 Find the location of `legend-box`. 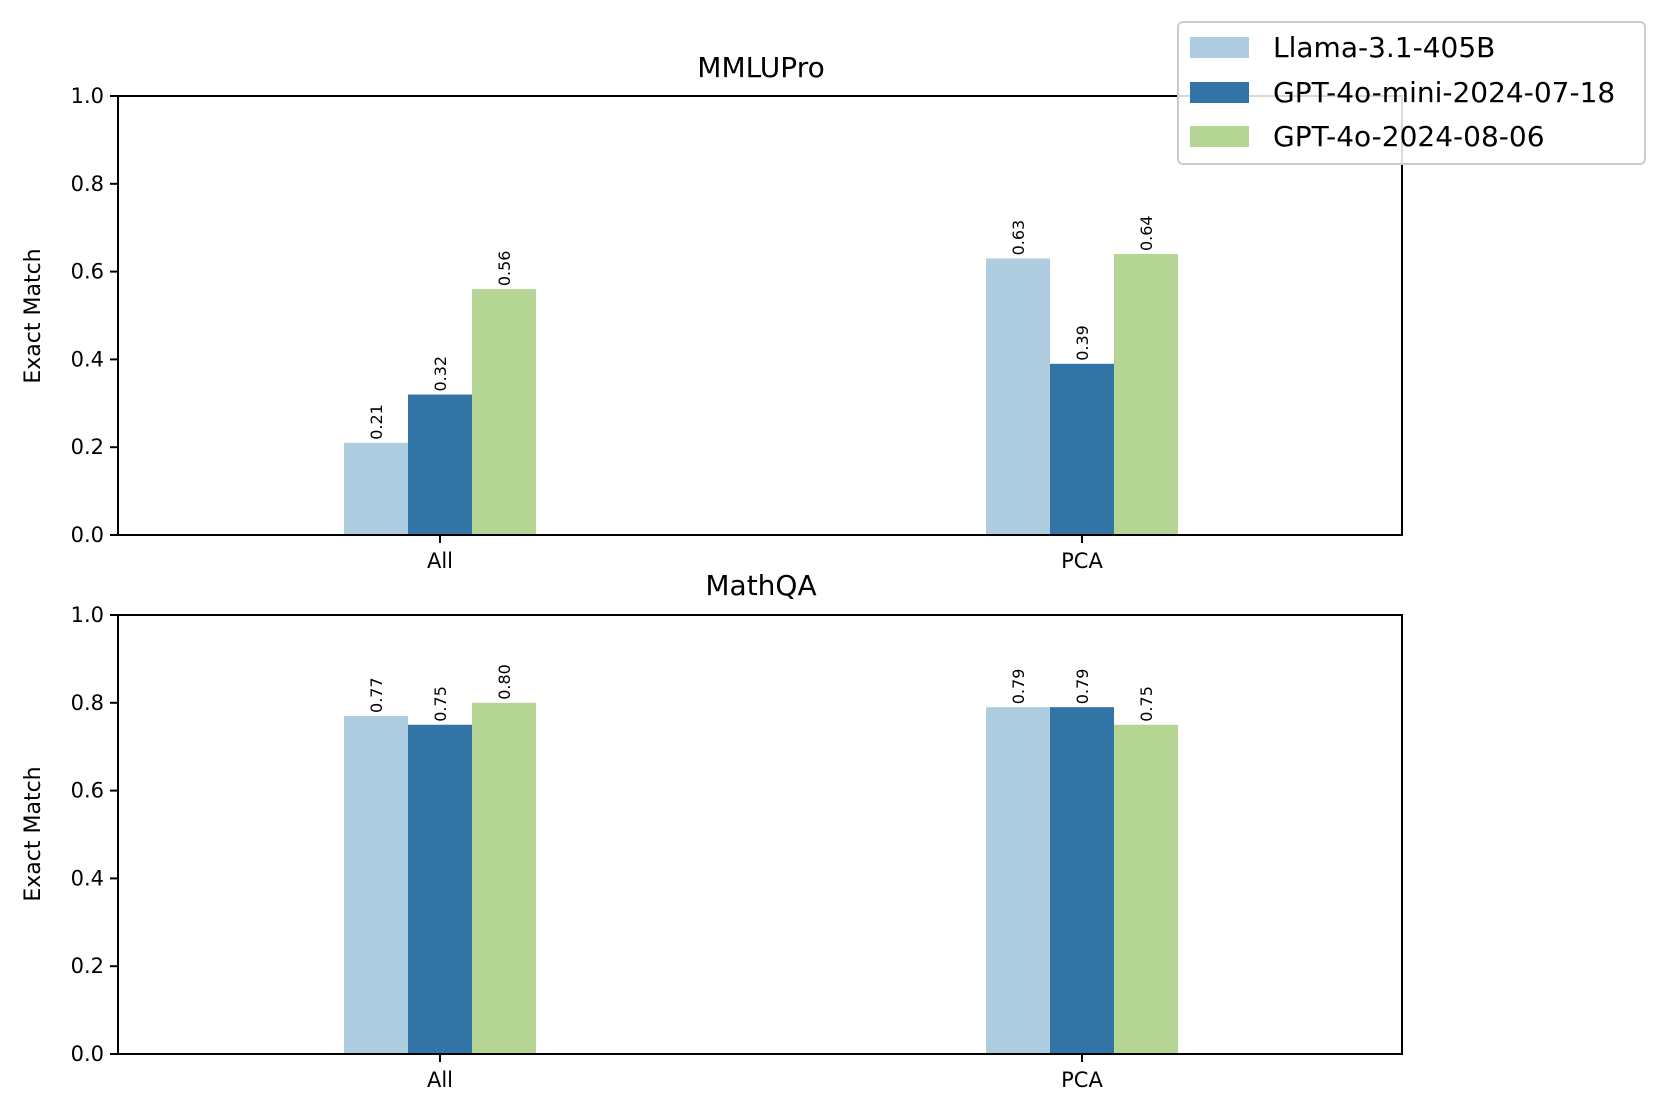

legend-box is located at coordinates (1411, 93).